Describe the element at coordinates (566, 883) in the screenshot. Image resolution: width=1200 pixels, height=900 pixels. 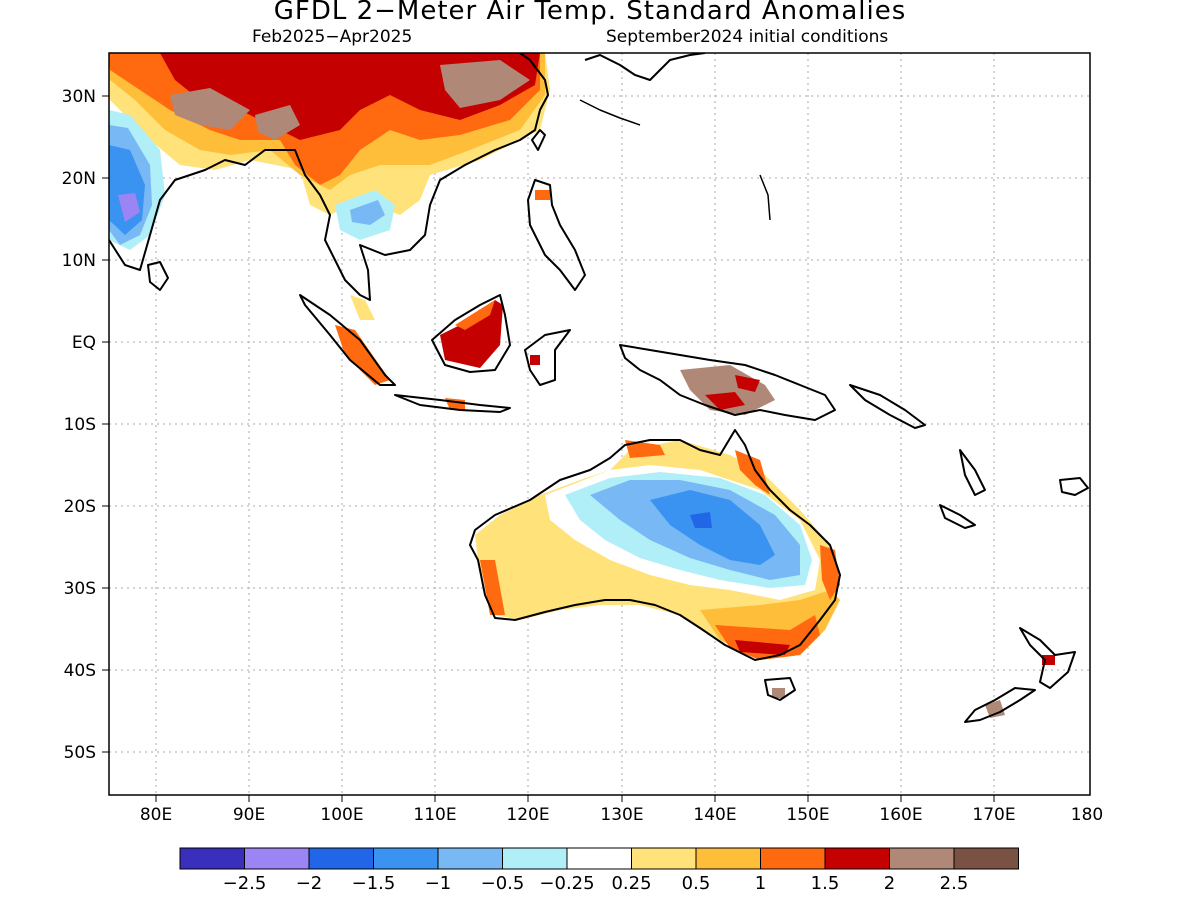
I see `colorbar-label: −0.25` at that location.